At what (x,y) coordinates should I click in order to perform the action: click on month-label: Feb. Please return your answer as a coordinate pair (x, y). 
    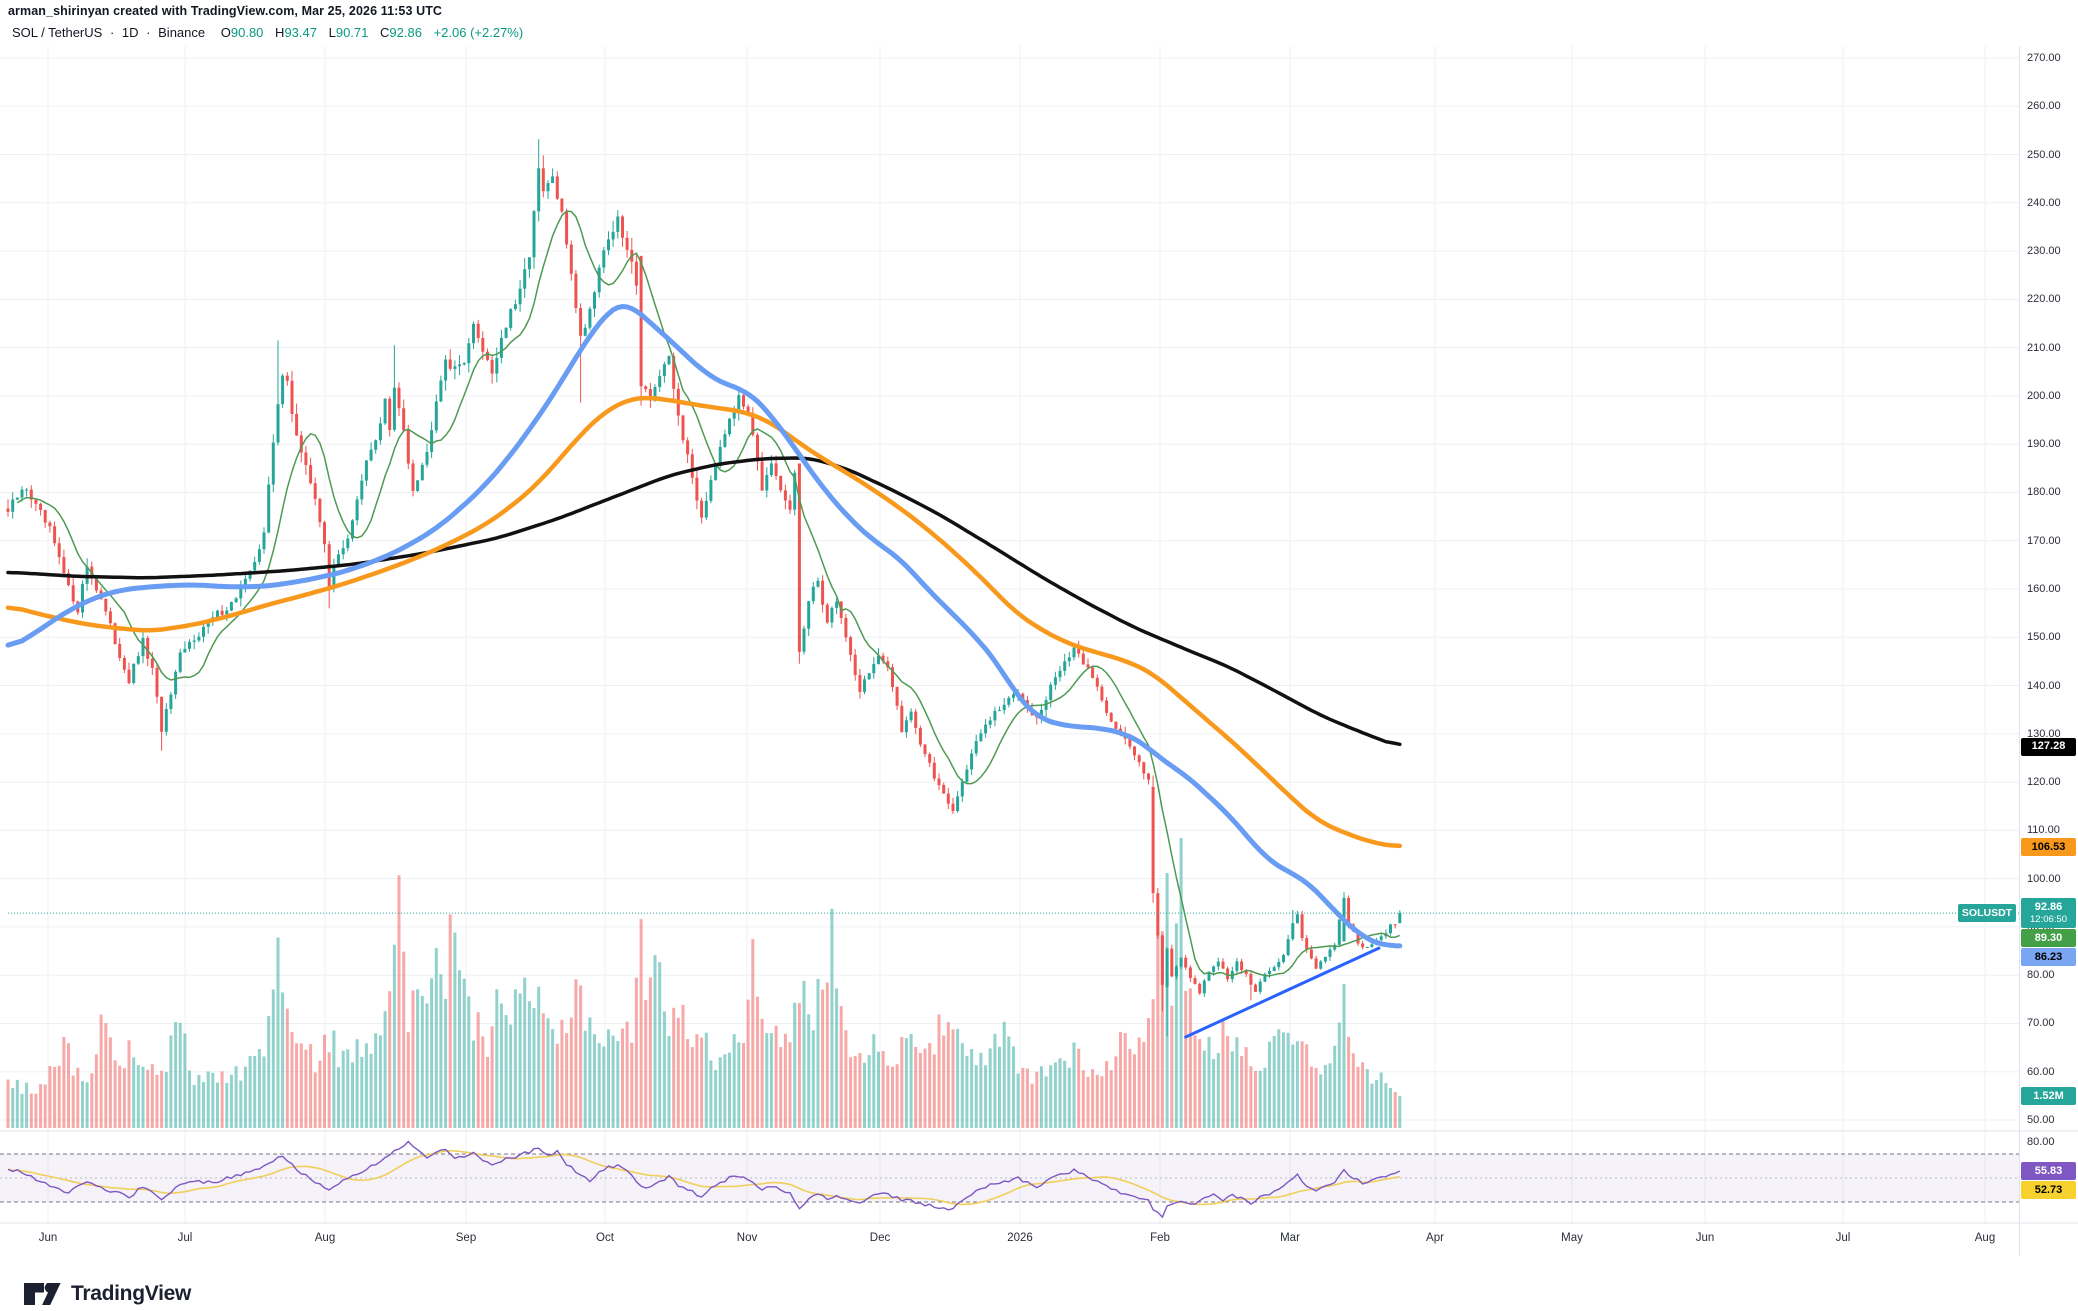
    Looking at the image, I should click on (1160, 1238).